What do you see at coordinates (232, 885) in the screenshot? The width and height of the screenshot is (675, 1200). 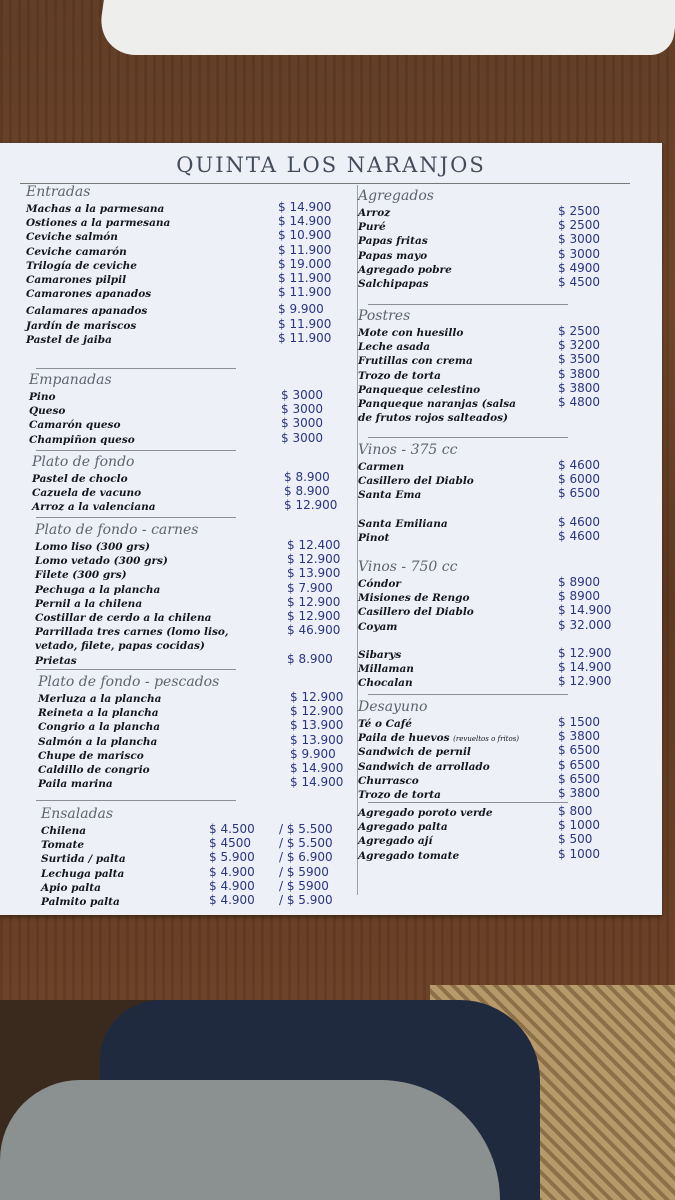 I see `item-price: $ 4.900` at bounding box center [232, 885].